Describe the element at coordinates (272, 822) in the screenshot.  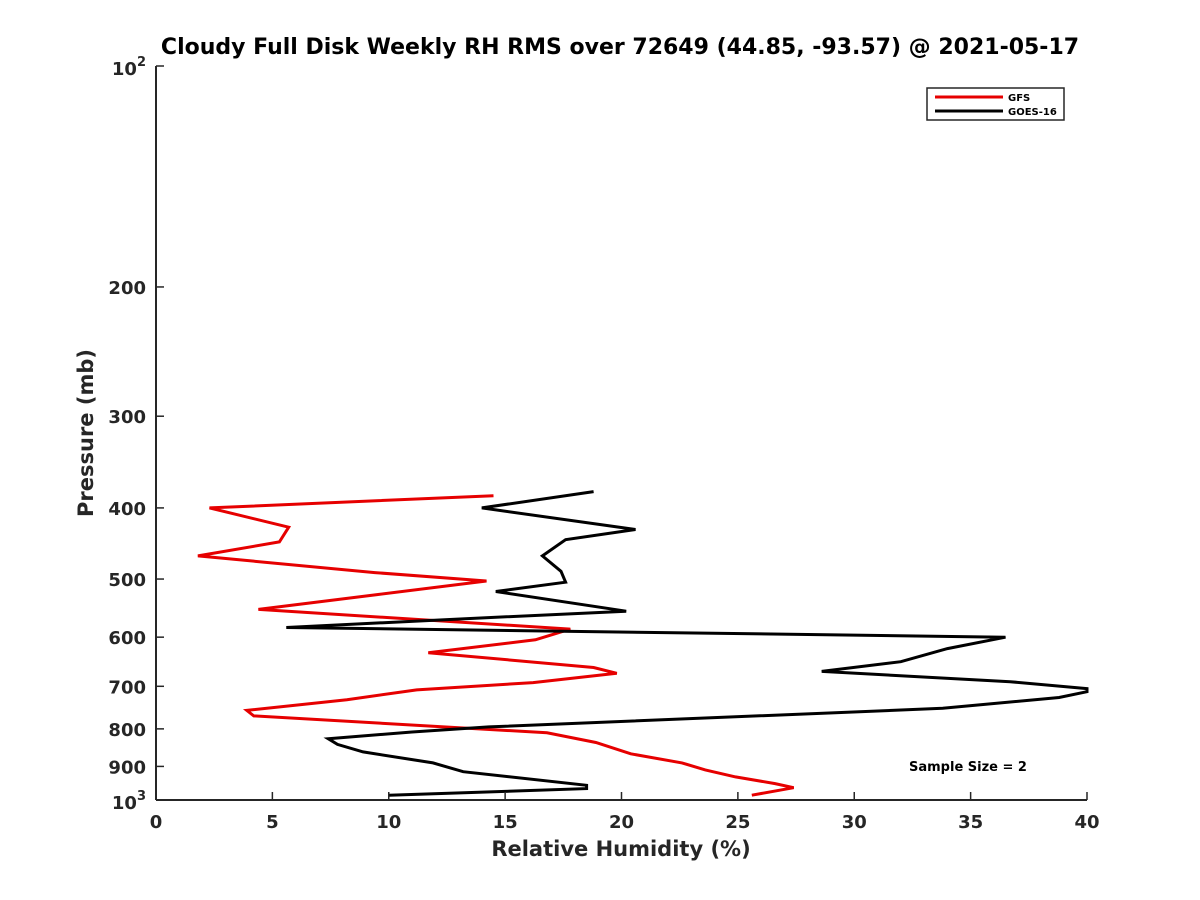
I see `x-tick-label: 5` at that location.